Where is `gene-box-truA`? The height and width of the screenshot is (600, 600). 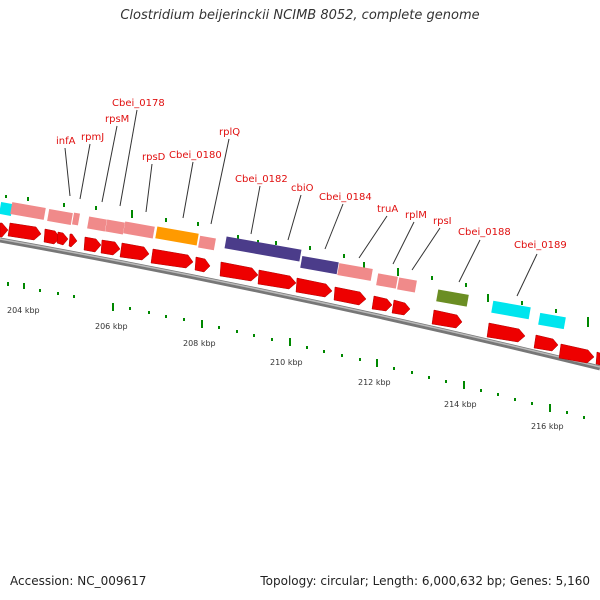 gene-box-truA is located at coordinates (387, 281).